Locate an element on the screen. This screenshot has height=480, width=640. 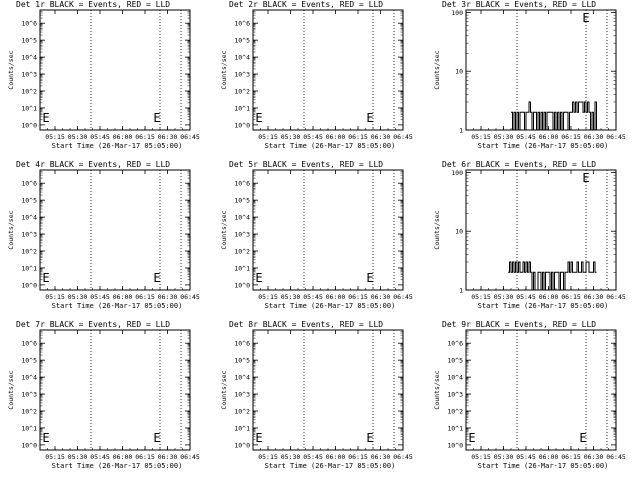
y-tick-label: 10^1 is located at coordinates (29, 268).